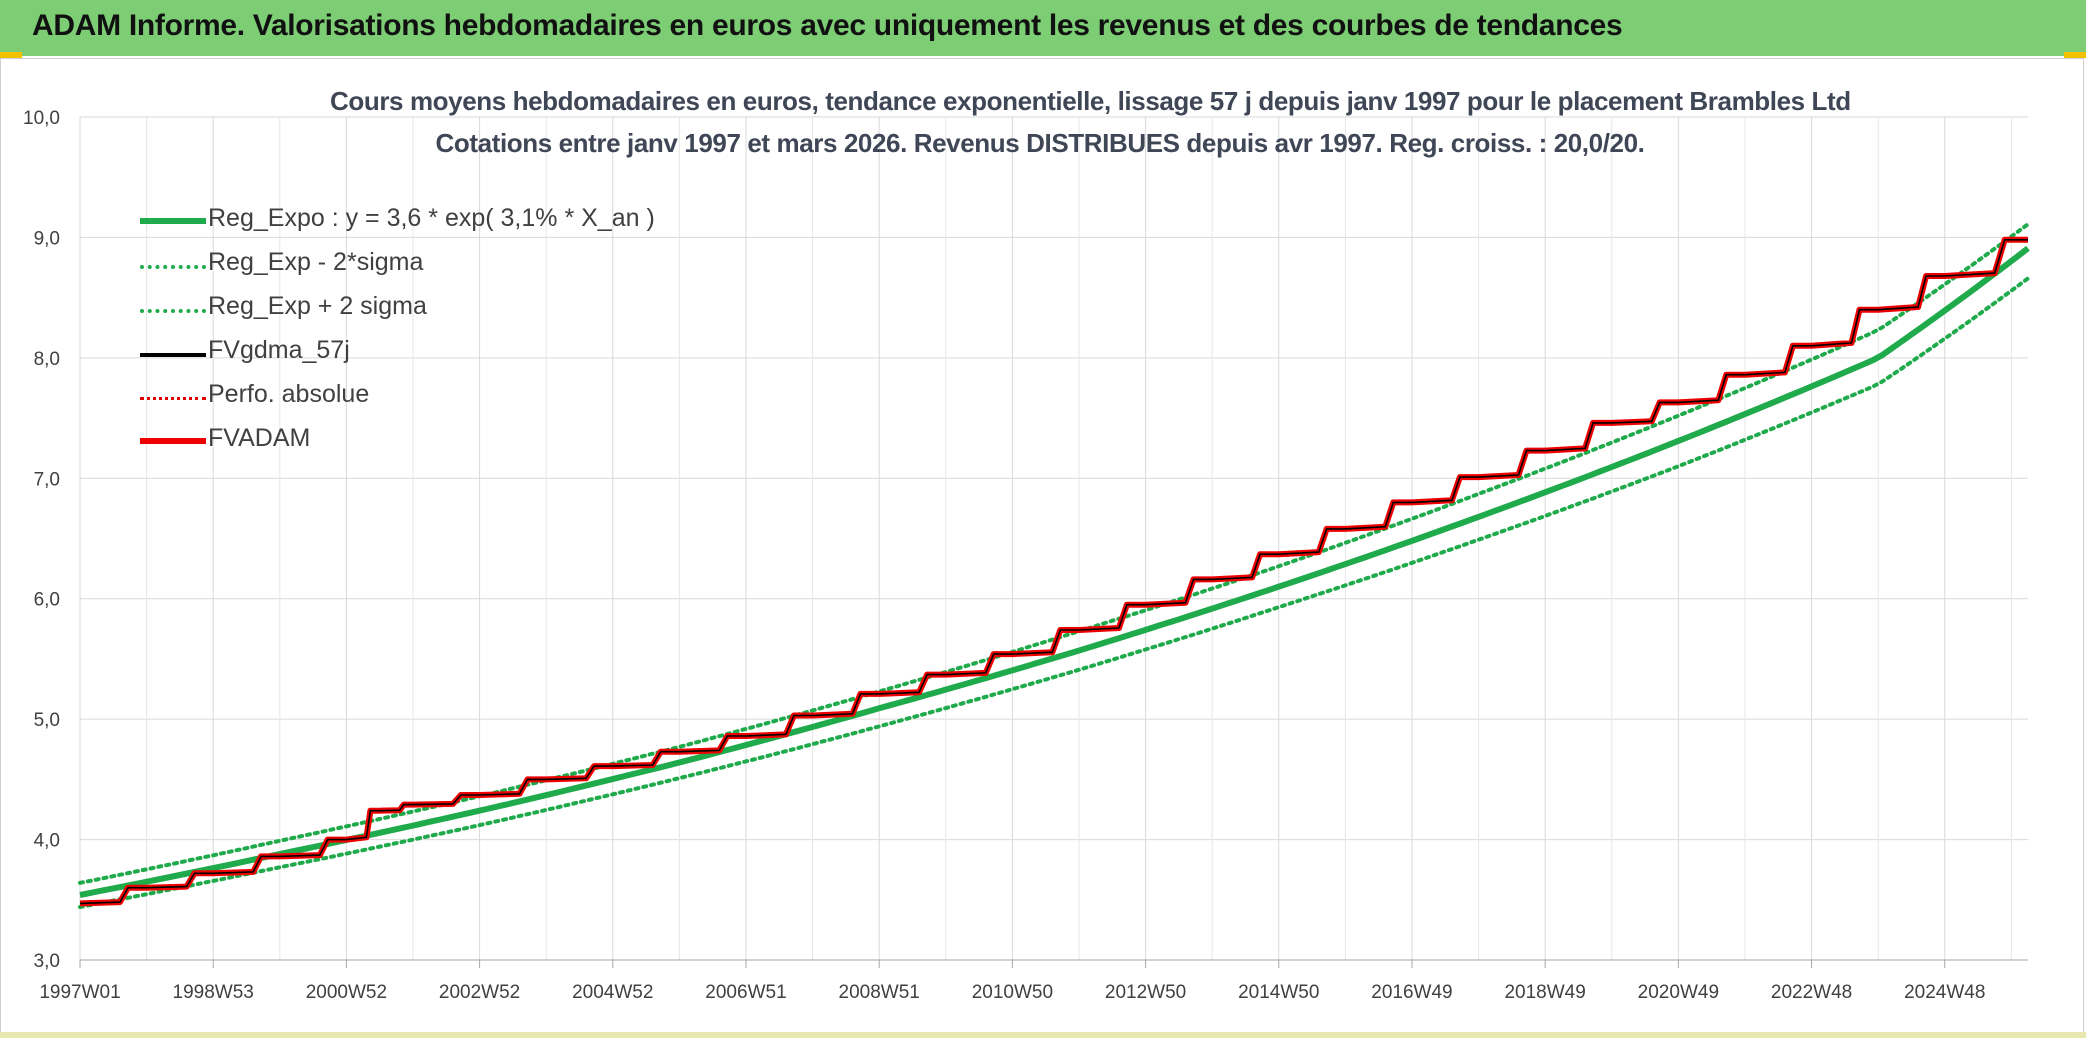  Describe the element at coordinates (279, 350) in the screenshot. I see `legend-label: FVgdma_57j` at that location.